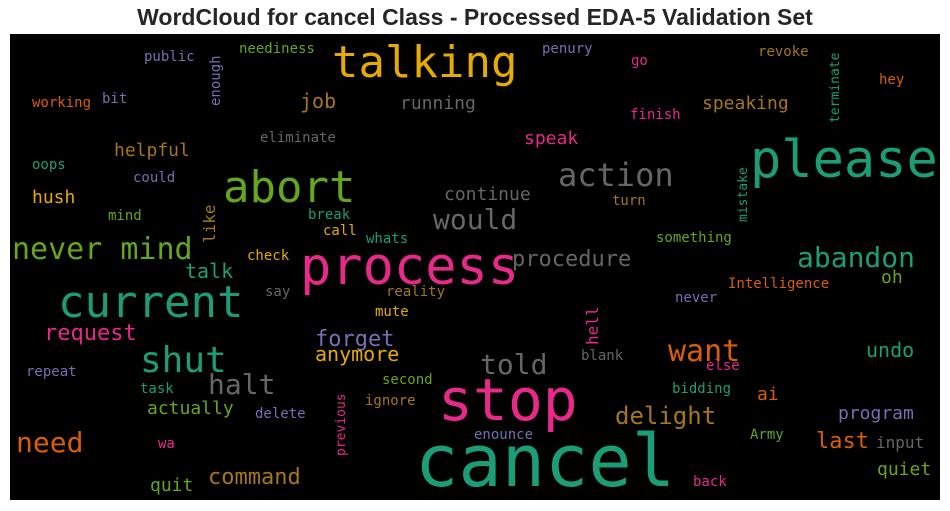  What do you see at coordinates (102, 249) in the screenshot?
I see `word-never-mind: never mind` at bounding box center [102, 249].